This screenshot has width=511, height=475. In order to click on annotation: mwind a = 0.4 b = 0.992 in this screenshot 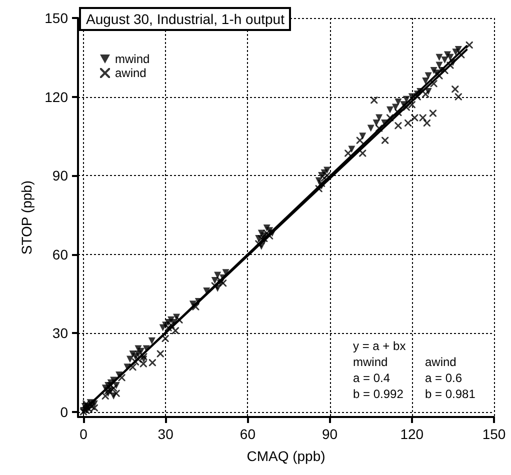, I will do `click(378, 378)`.